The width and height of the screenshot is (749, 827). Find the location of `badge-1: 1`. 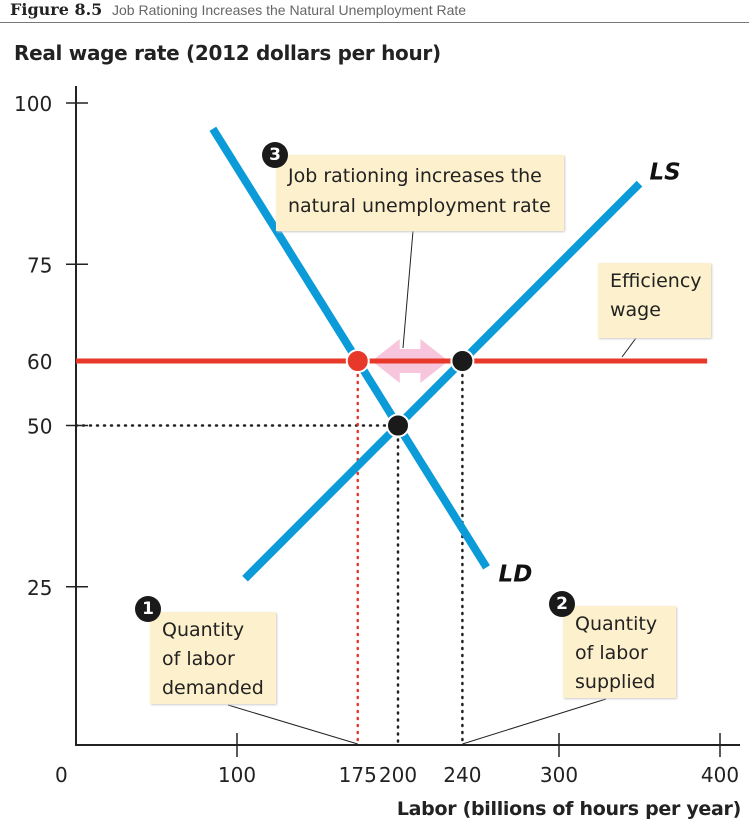

badge-1: 1 is located at coordinates (148, 609).